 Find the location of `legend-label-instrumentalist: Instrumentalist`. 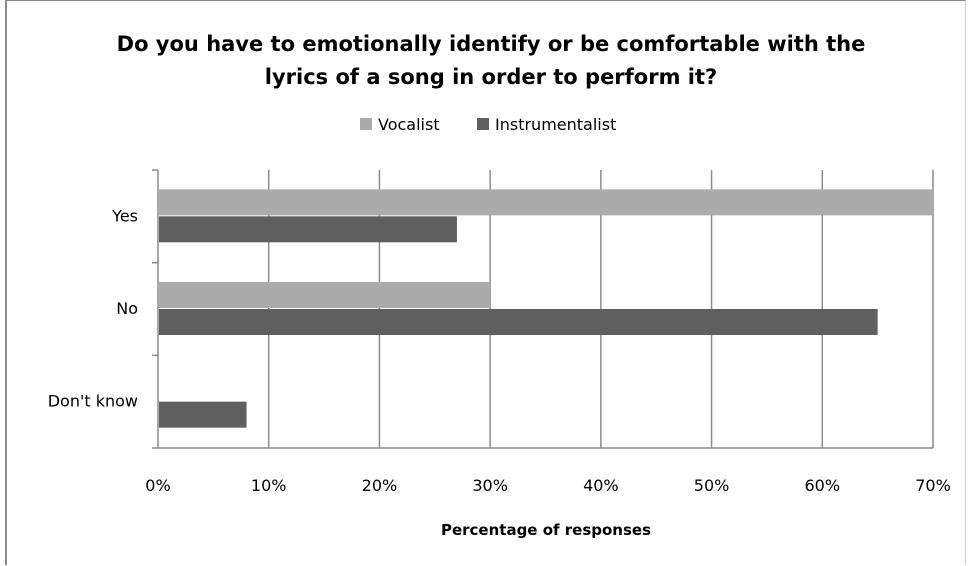

legend-label-instrumentalist: Instrumentalist is located at coordinates (555, 124).